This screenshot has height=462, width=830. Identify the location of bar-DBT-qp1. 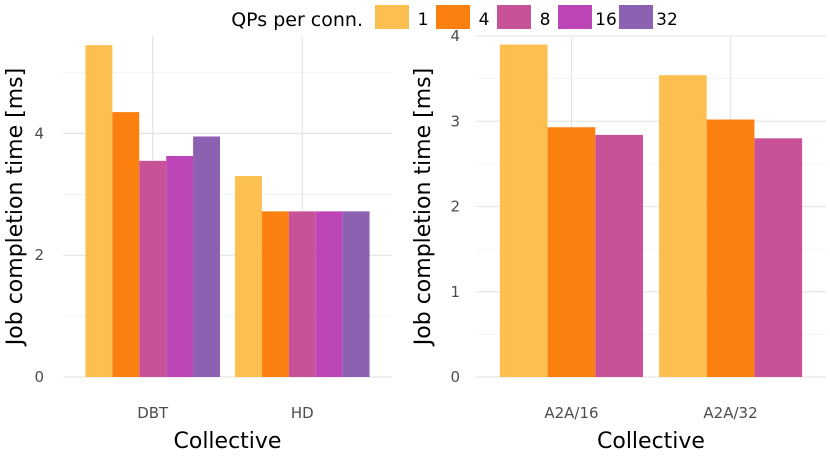
(99, 211).